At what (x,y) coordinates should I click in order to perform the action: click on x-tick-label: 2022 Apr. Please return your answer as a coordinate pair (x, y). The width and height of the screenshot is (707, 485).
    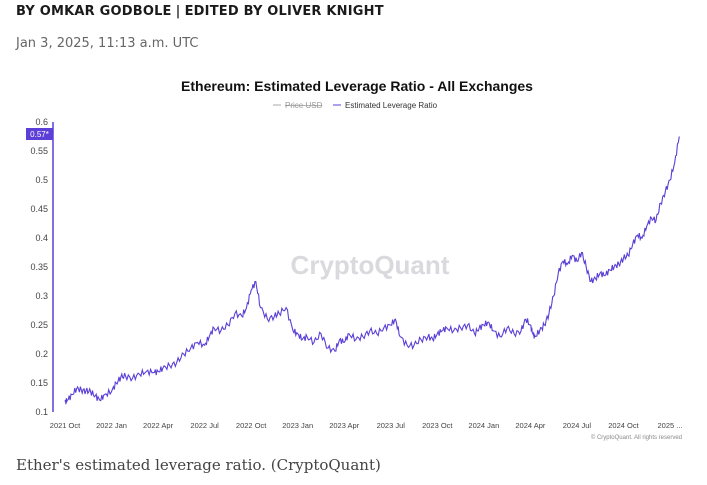
    Looking at the image, I should click on (158, 425).